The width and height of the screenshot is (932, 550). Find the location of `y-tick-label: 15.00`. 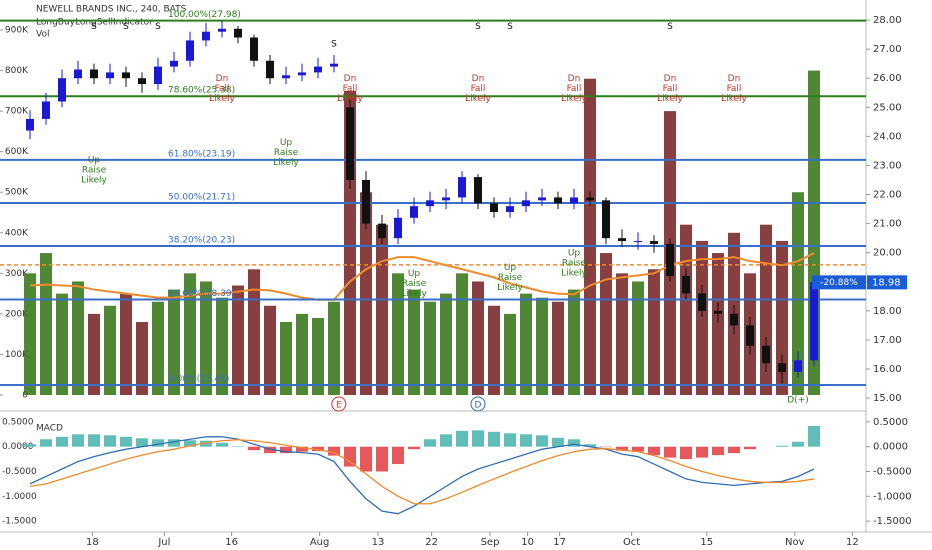

y-tick-label: 15.00 is located at coordinates (887, 398).